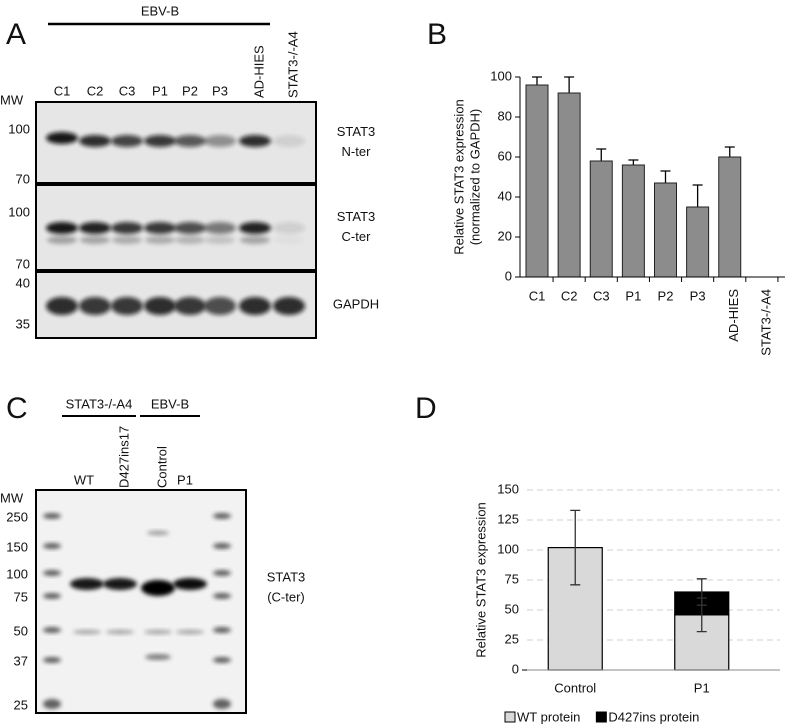  Describe the element at coordinates (21, 596) in the screenshot. I see `mw-marker: 75` at that location.